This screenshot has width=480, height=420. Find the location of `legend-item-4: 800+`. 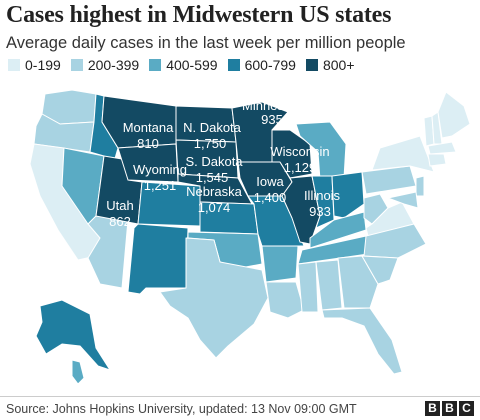

legend-item-4: 800+ is located at coordinates (330, 65).